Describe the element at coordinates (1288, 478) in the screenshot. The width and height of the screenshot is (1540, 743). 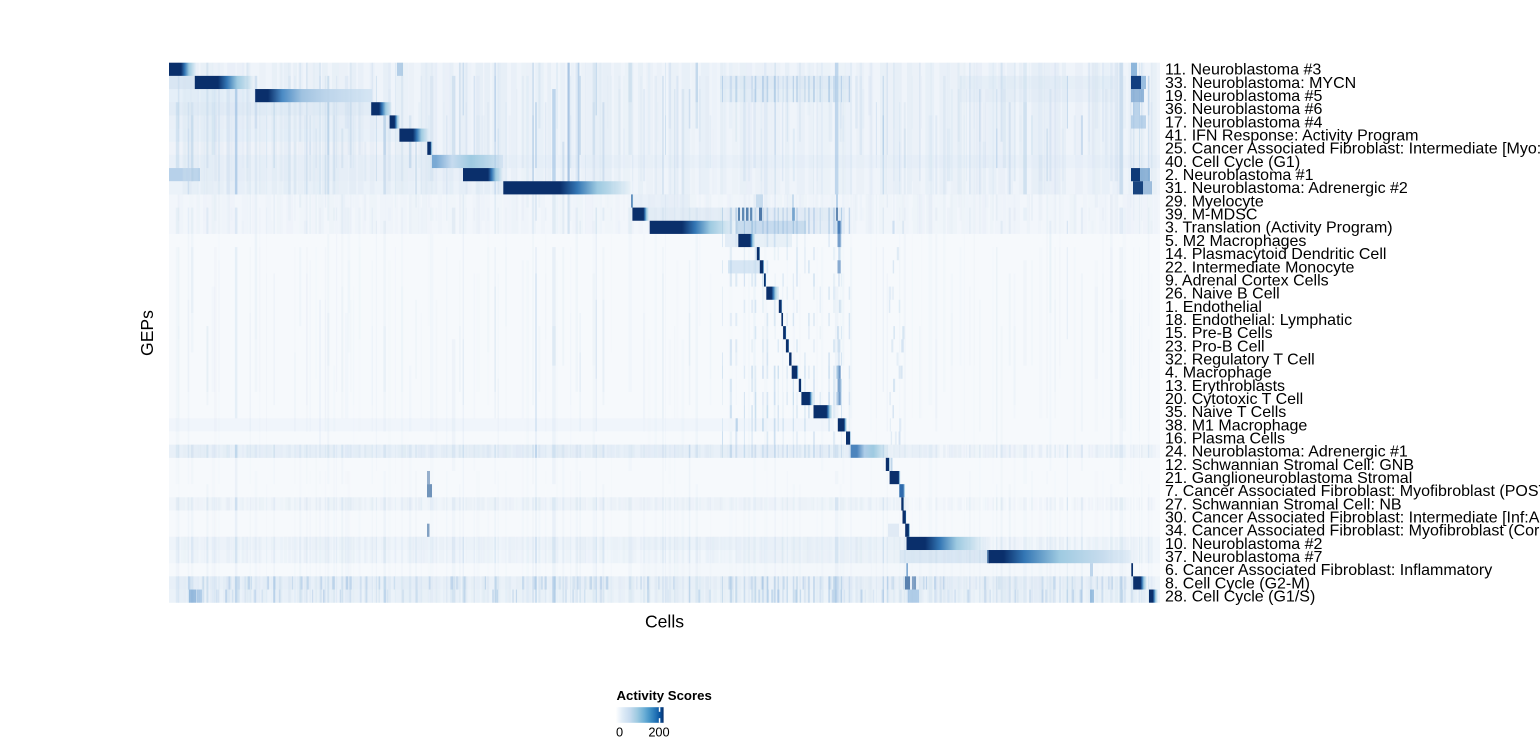
I see `svg-text:21. Ganglioneuroblastoma Strom: 21. Ganglioneuroblastoma Stromal` at that location.